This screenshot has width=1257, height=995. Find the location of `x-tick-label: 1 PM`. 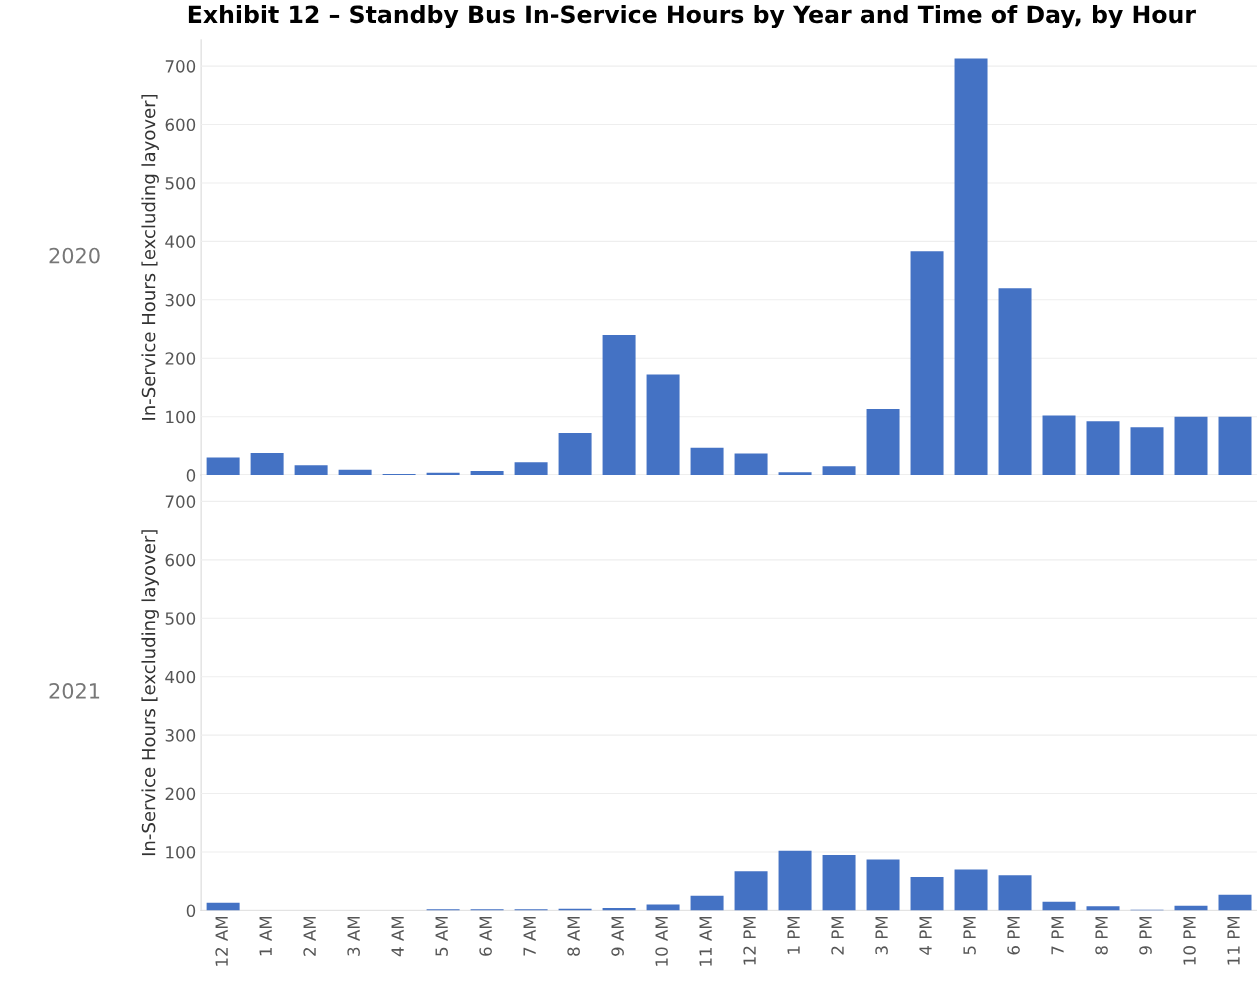

x-tick-label: 1 PM is located at coordinates (793, 935).